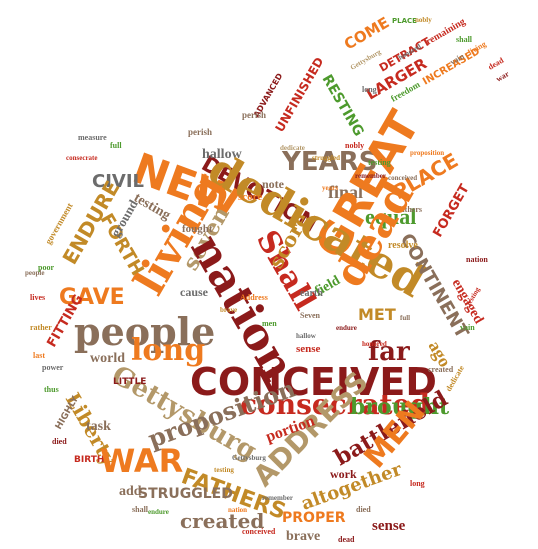 This screenshot has height=549, width=538. I want to click on word-fought: fought, so click(197, 229).